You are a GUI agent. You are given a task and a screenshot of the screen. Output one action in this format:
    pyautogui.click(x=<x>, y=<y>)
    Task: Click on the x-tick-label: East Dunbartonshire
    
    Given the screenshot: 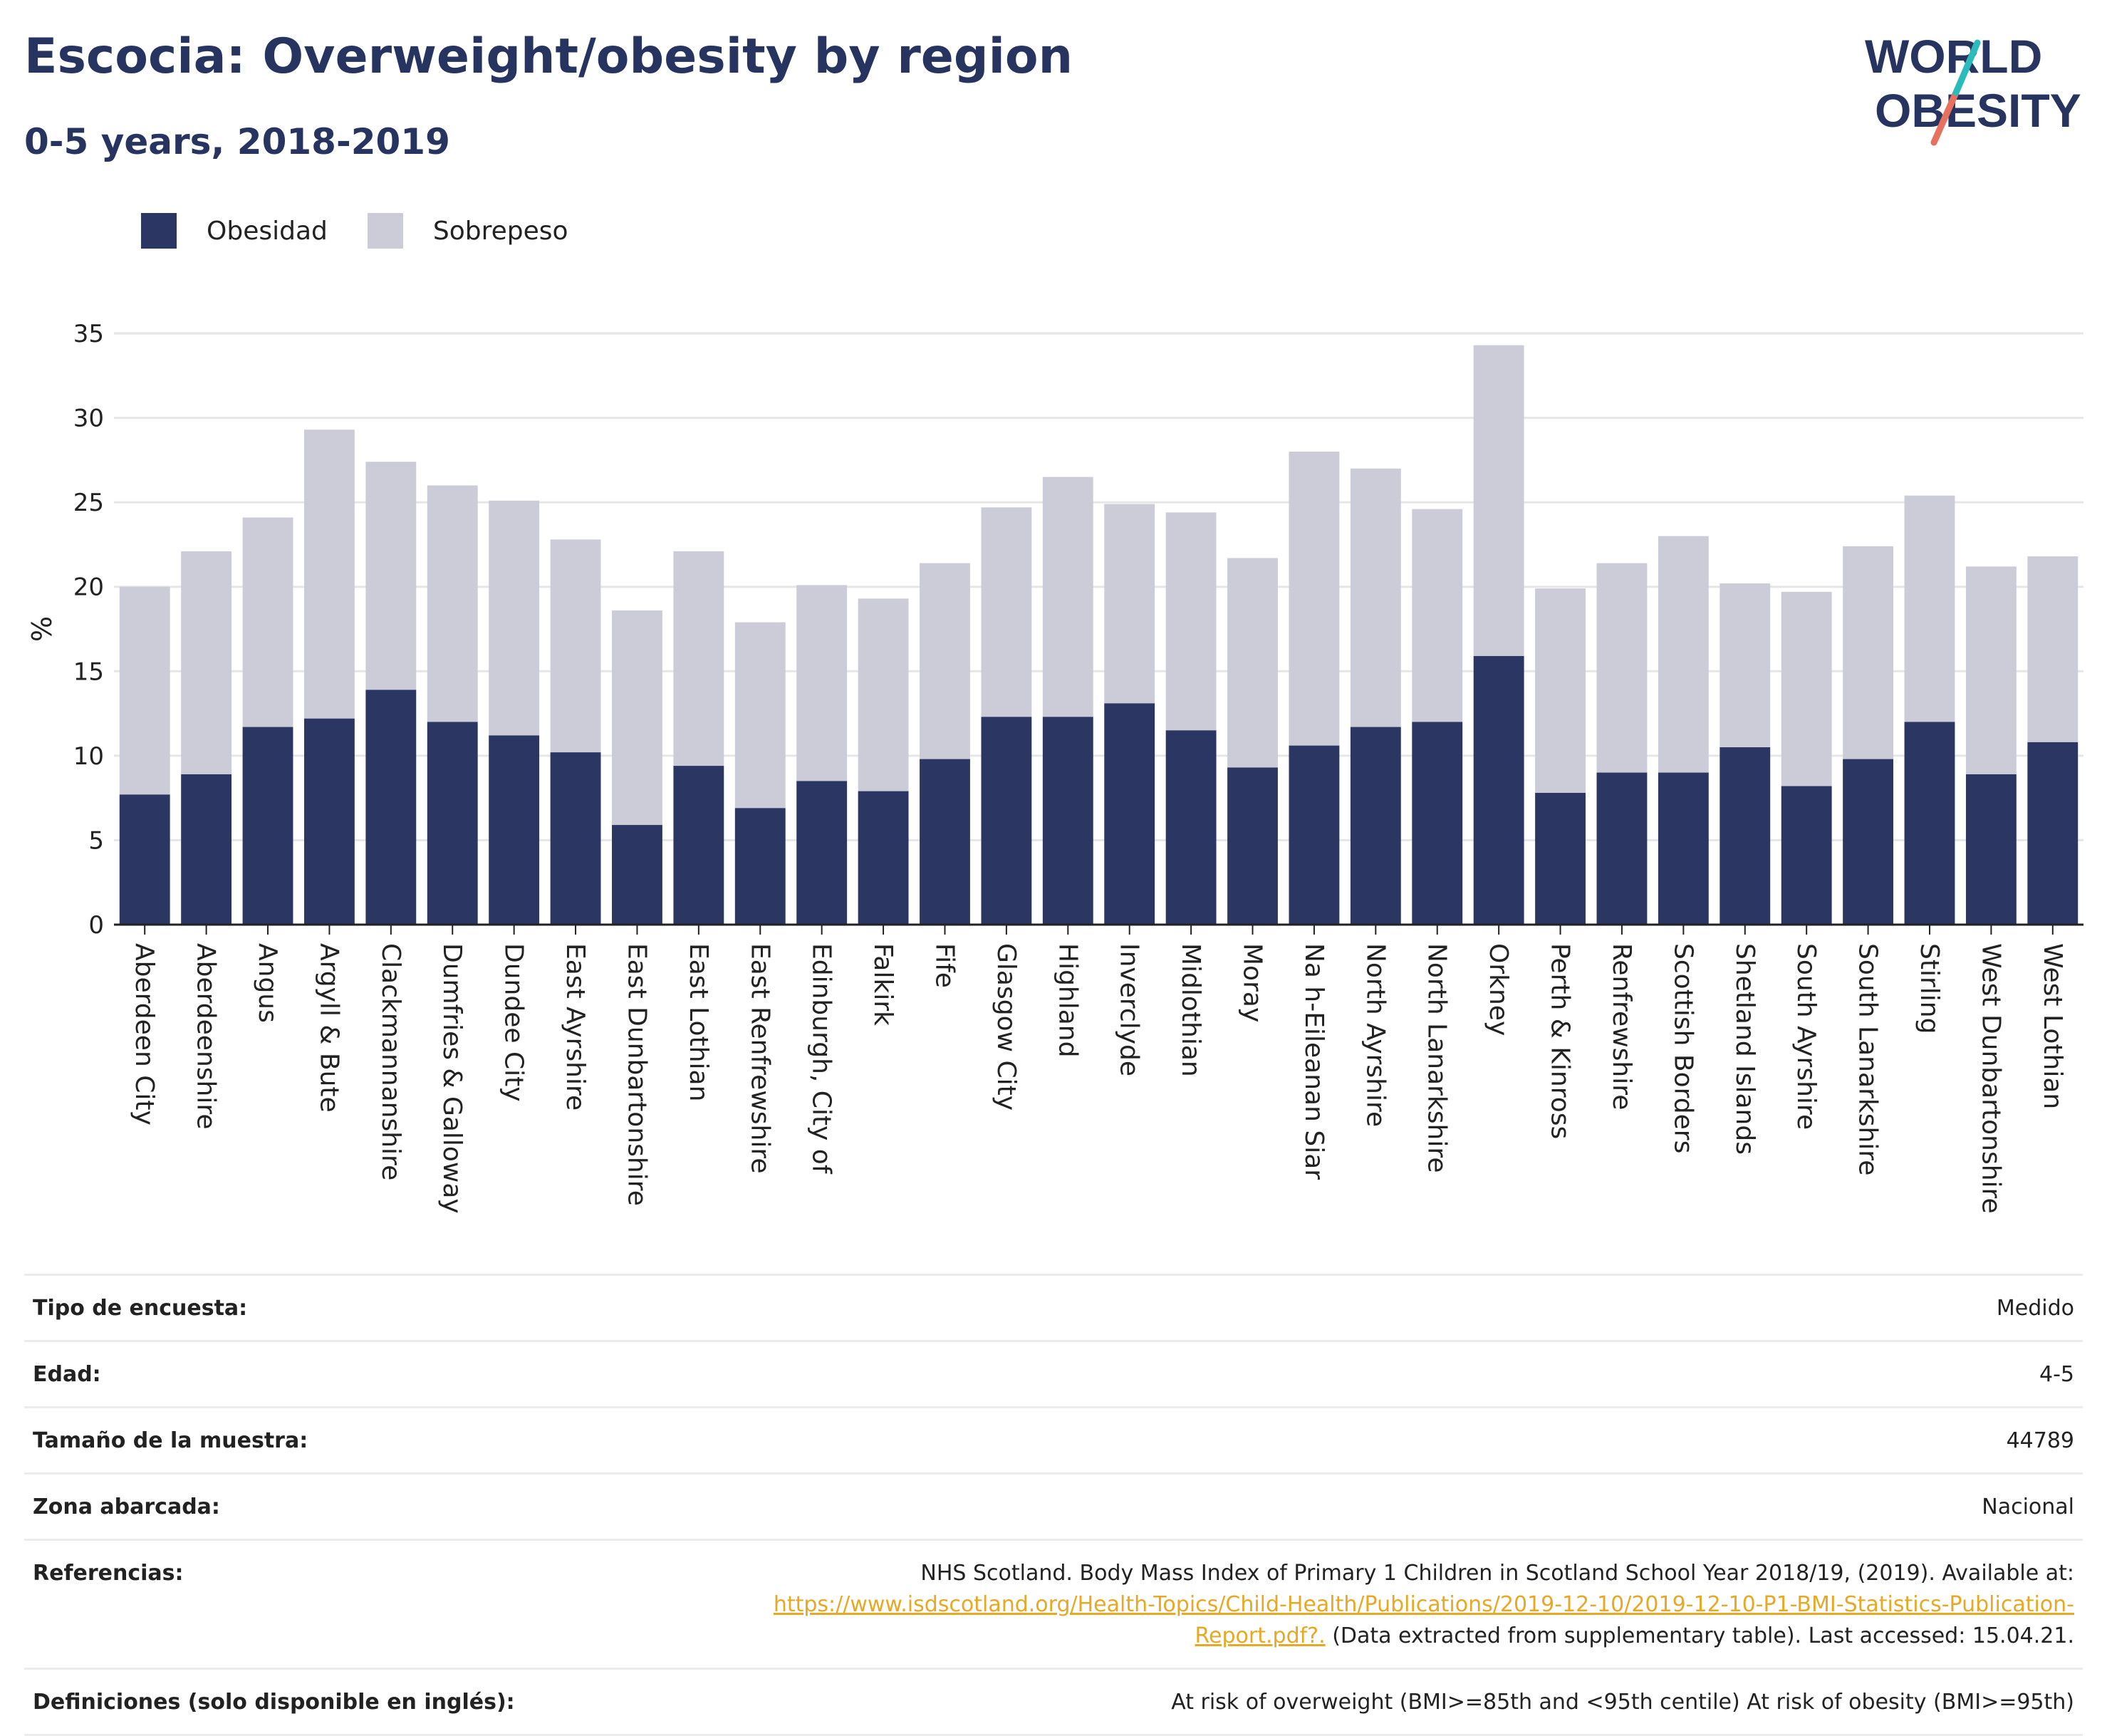 What is the action you would take?
    pyautogui.click(x=636, y=1075)
    